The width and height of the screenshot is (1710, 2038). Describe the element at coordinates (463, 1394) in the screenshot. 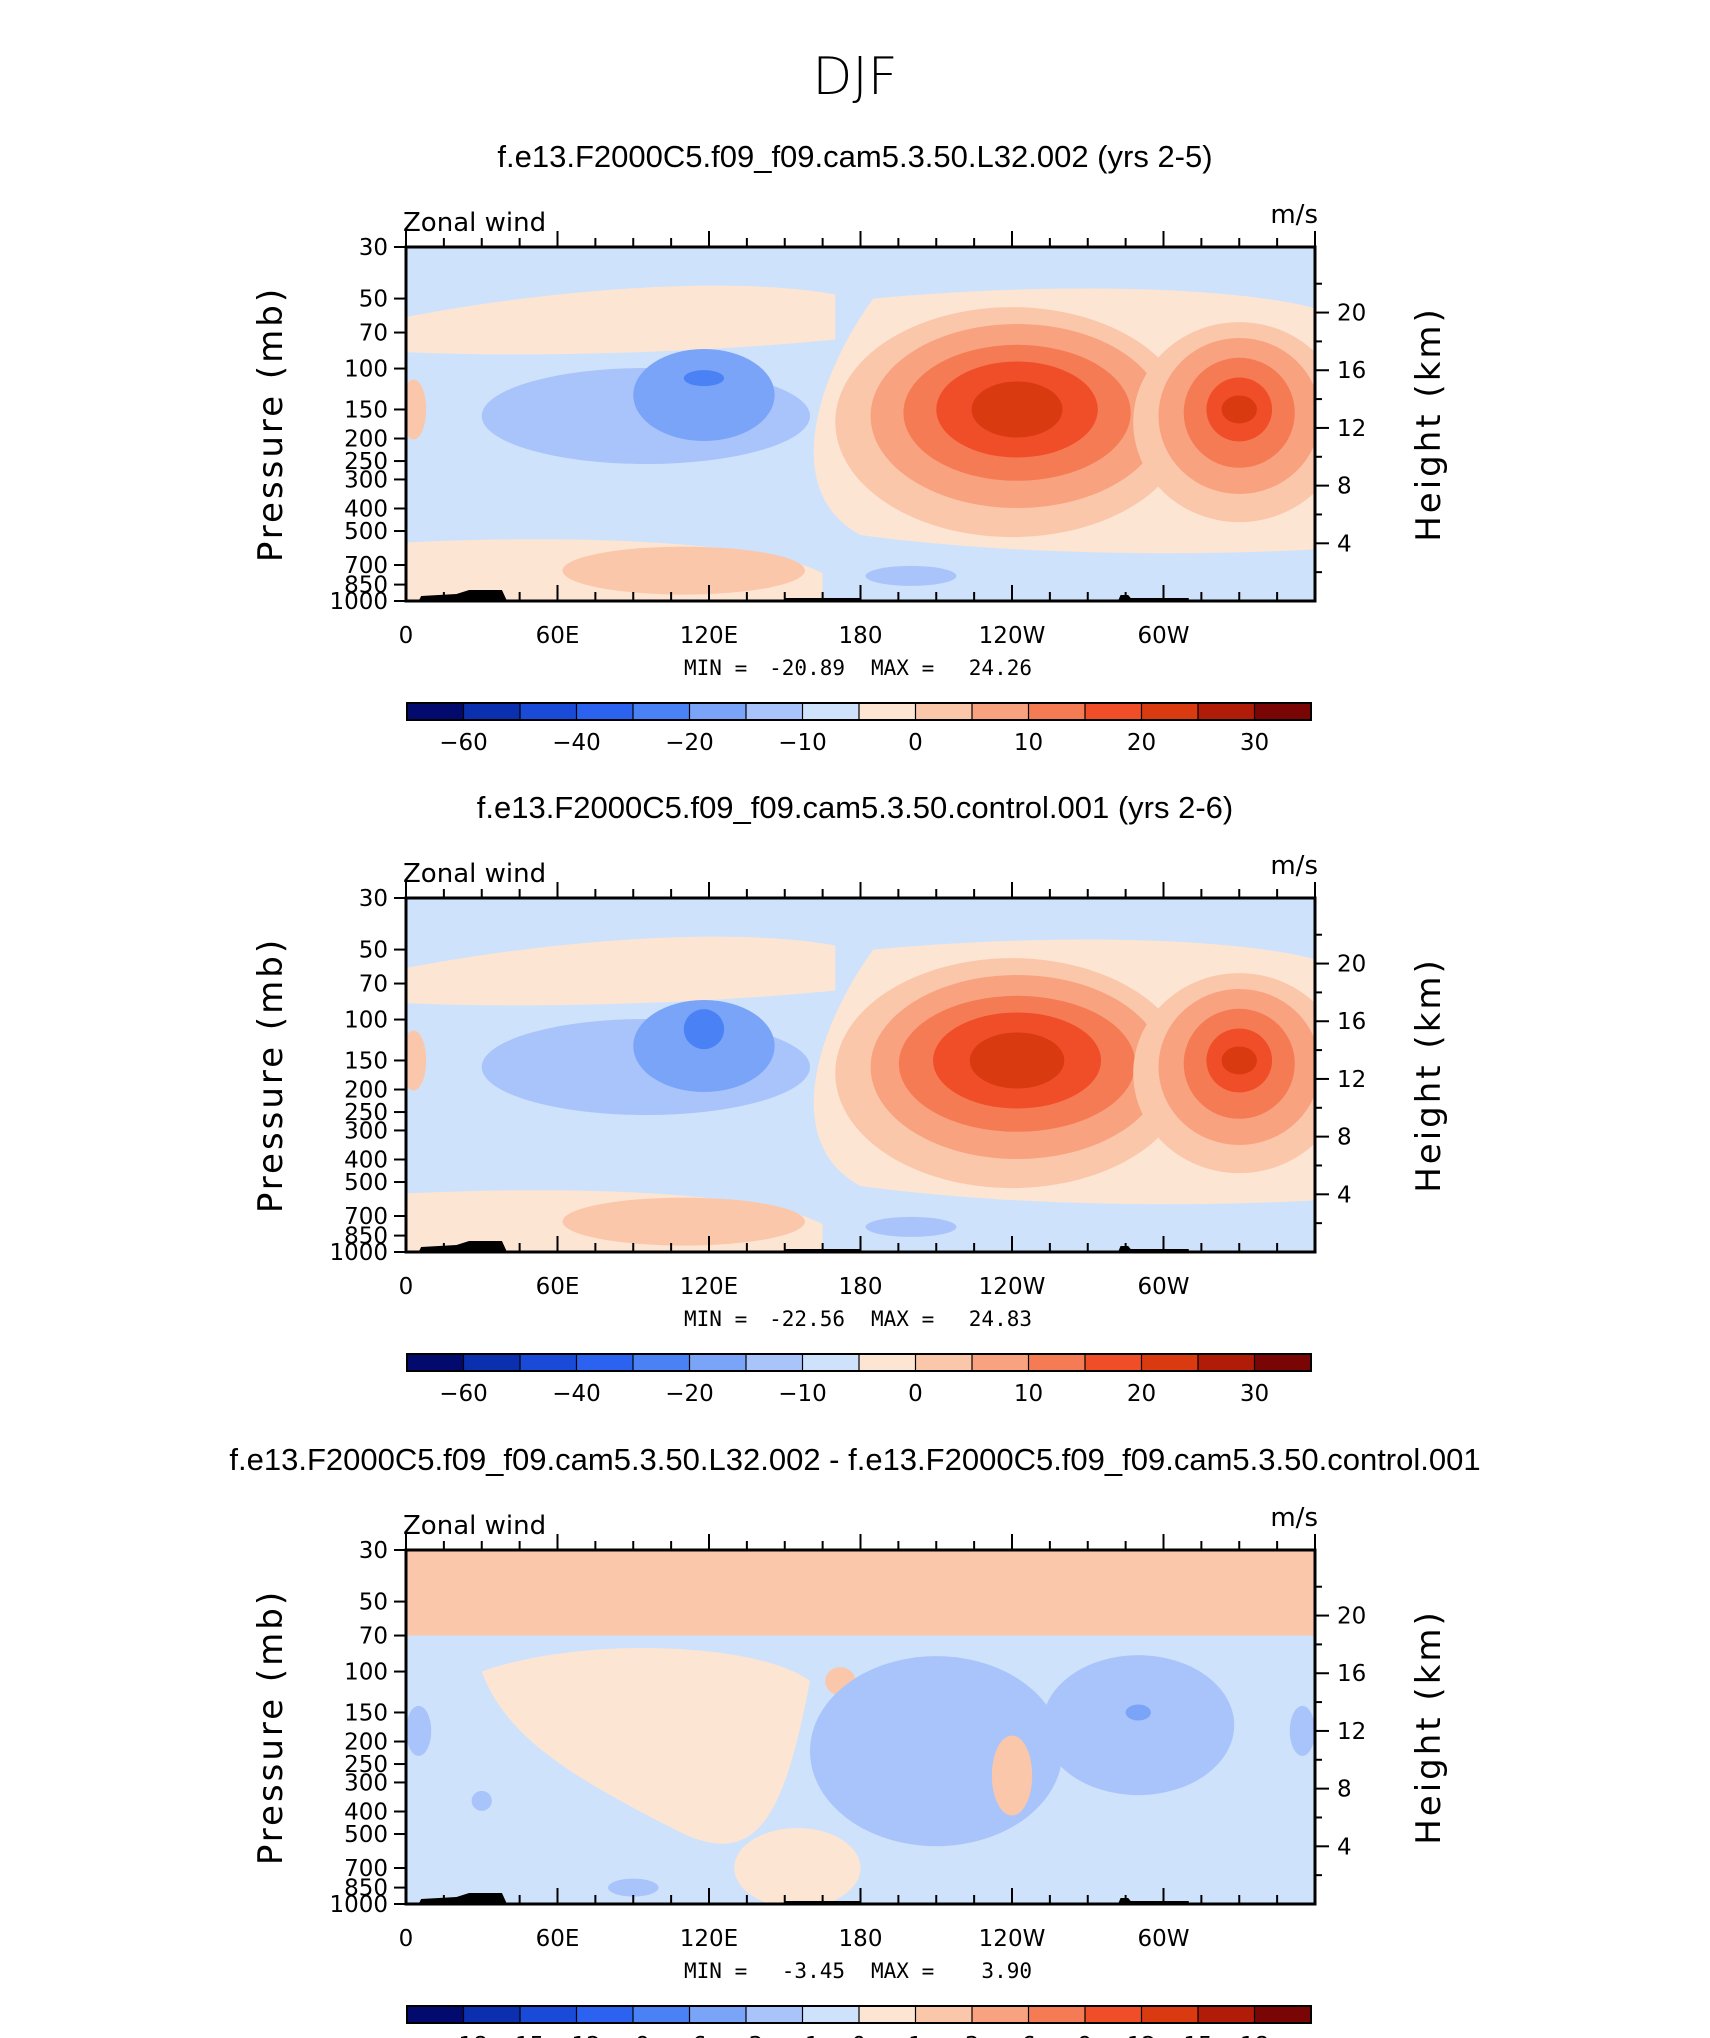

I see `colorbar-label: −60` at that location.